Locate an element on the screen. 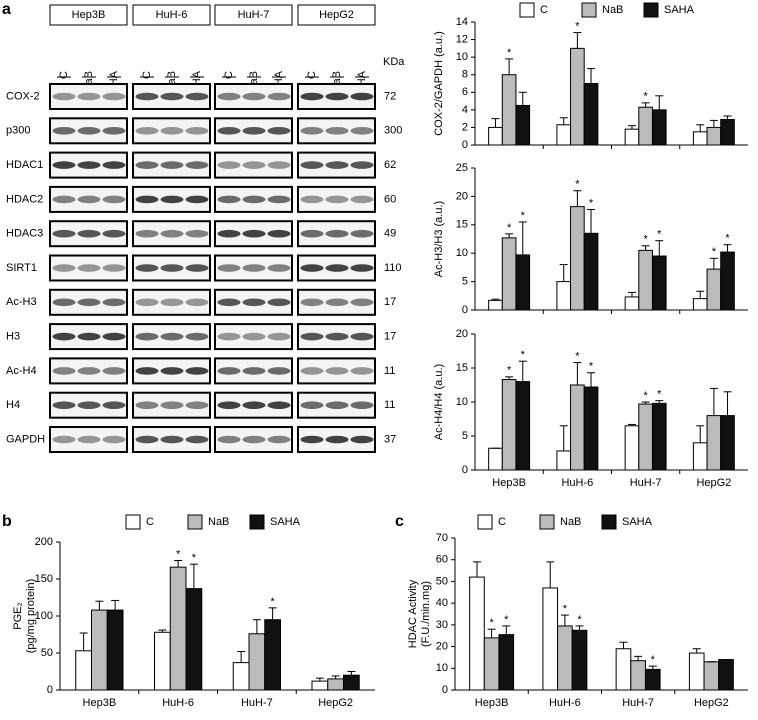  y-tick-label: 14 is located at coordinates (462, 22).